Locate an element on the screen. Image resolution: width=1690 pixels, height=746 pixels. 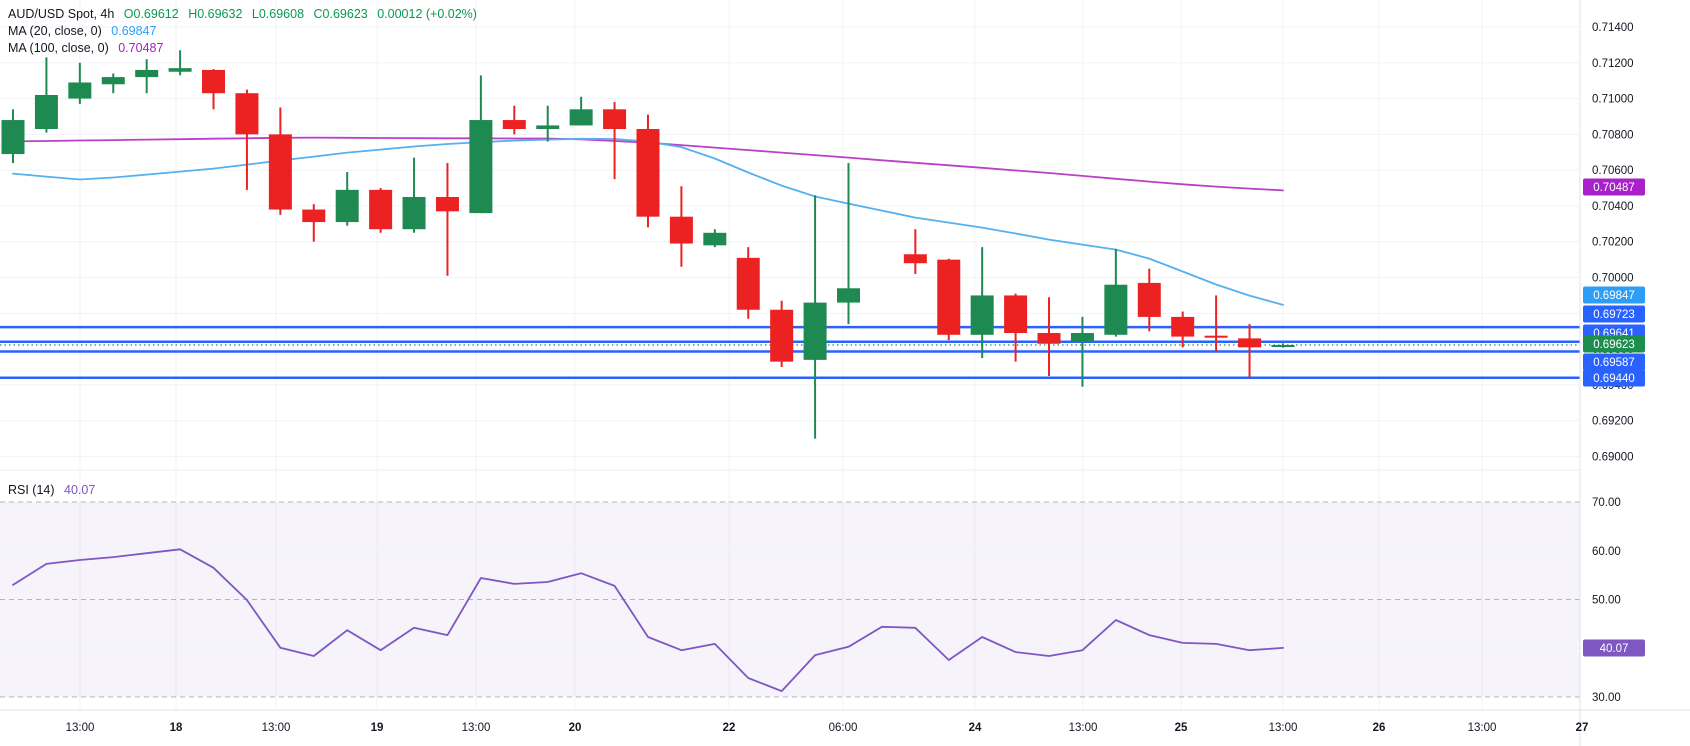
axis-tick-label: 0.70000 is located at coordinates (1613, 279).